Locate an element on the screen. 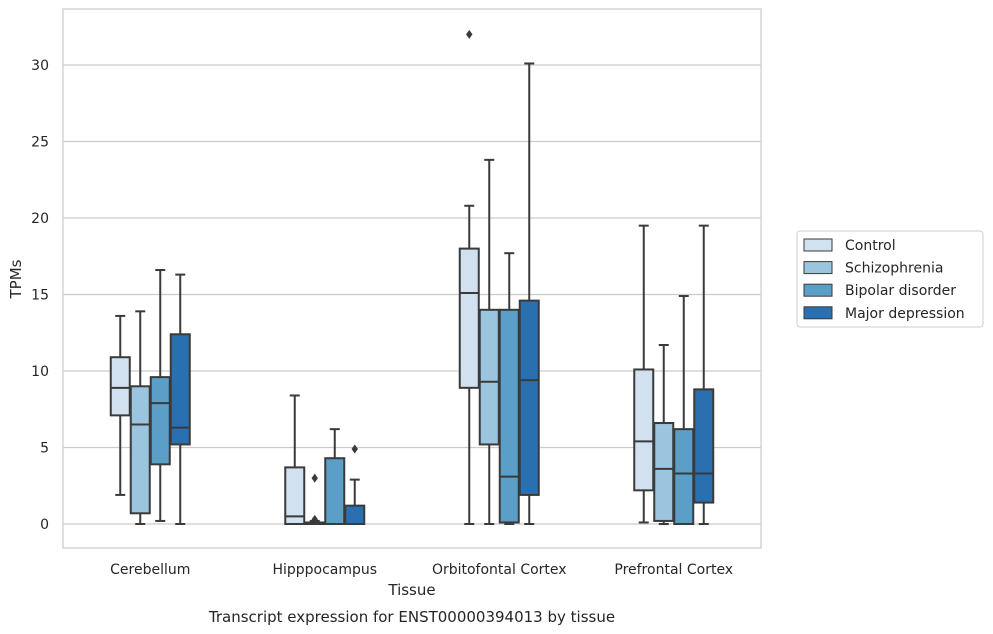  y-tick-label: 25 is located at coordinates (40, 143).